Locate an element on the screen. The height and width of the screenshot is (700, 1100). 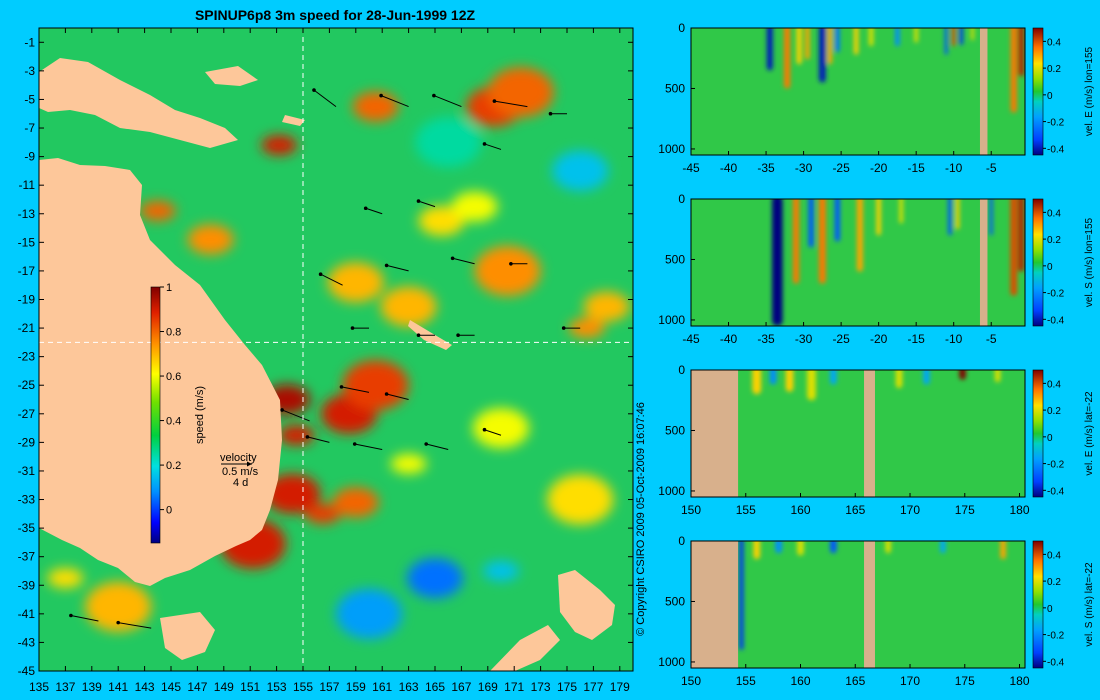
map-y-tick-label: -9 is located at coordinates (29, 157).